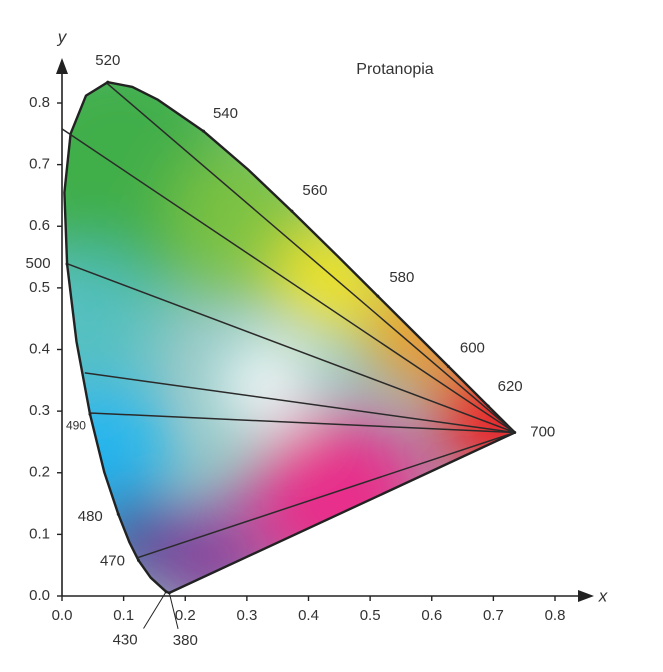 The height and width of the screenshot is (672, 663). What do you see at coordinates (38, 263) in the screenshot?
I see `wavelength-label: 500` at bounding box center [38, 263].